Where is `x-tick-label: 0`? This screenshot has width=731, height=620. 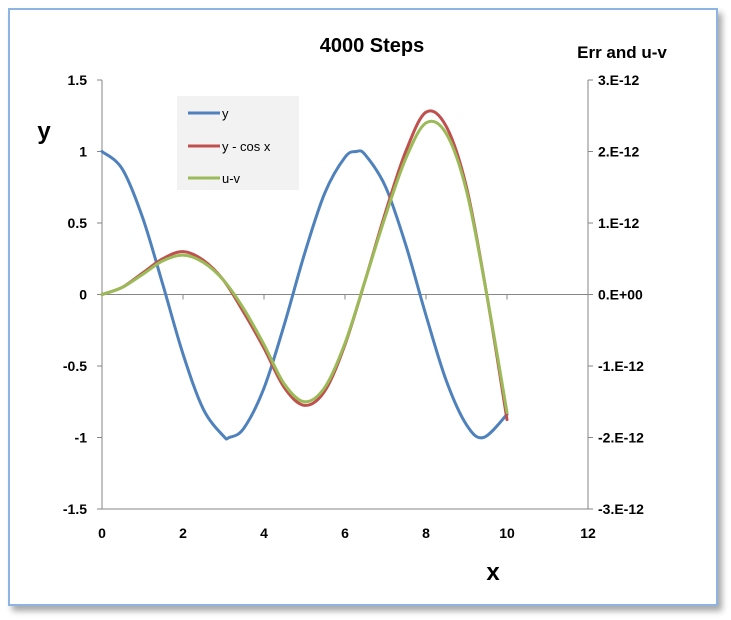 x-tick-label: 0 is located at coordinates (102, 533).